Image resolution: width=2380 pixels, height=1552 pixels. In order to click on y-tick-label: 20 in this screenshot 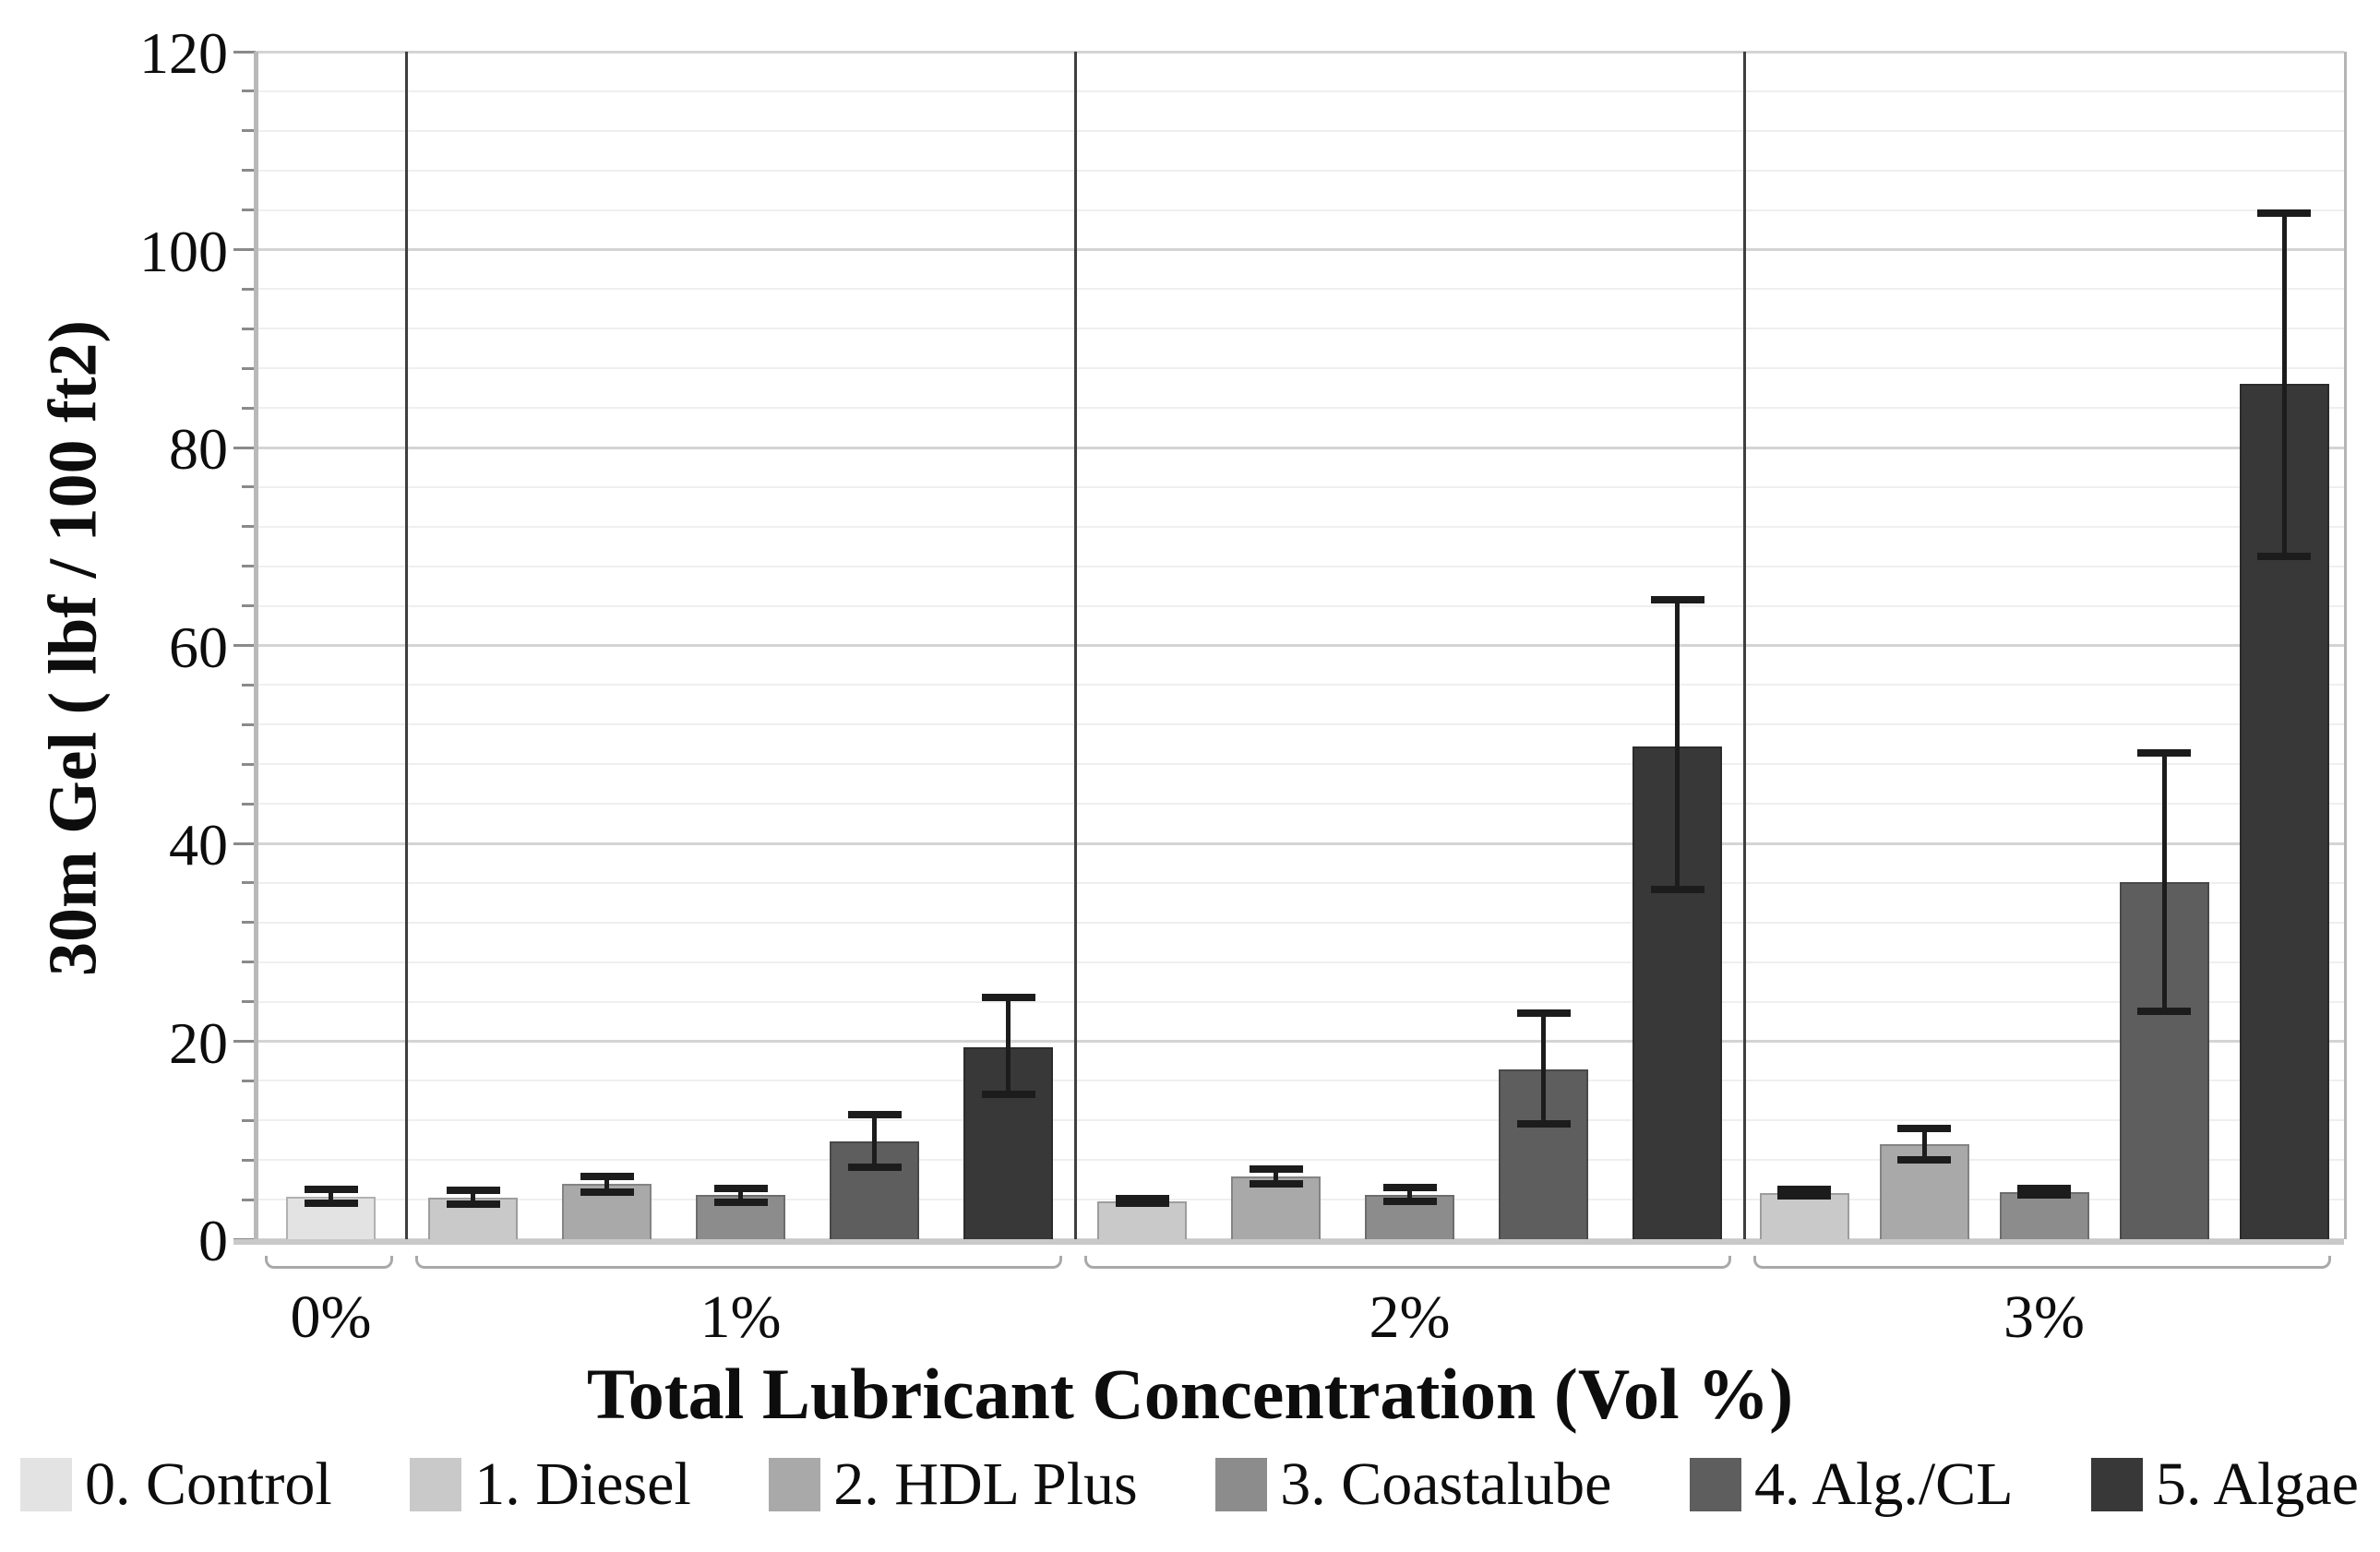, I will do `click(198, 1042)`.